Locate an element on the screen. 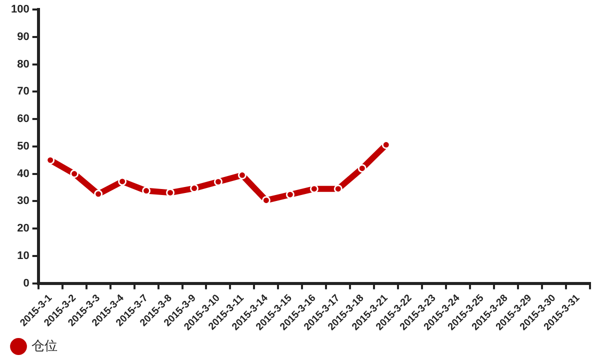  y-tick-label: 90 is located at coordinates (23, 37).